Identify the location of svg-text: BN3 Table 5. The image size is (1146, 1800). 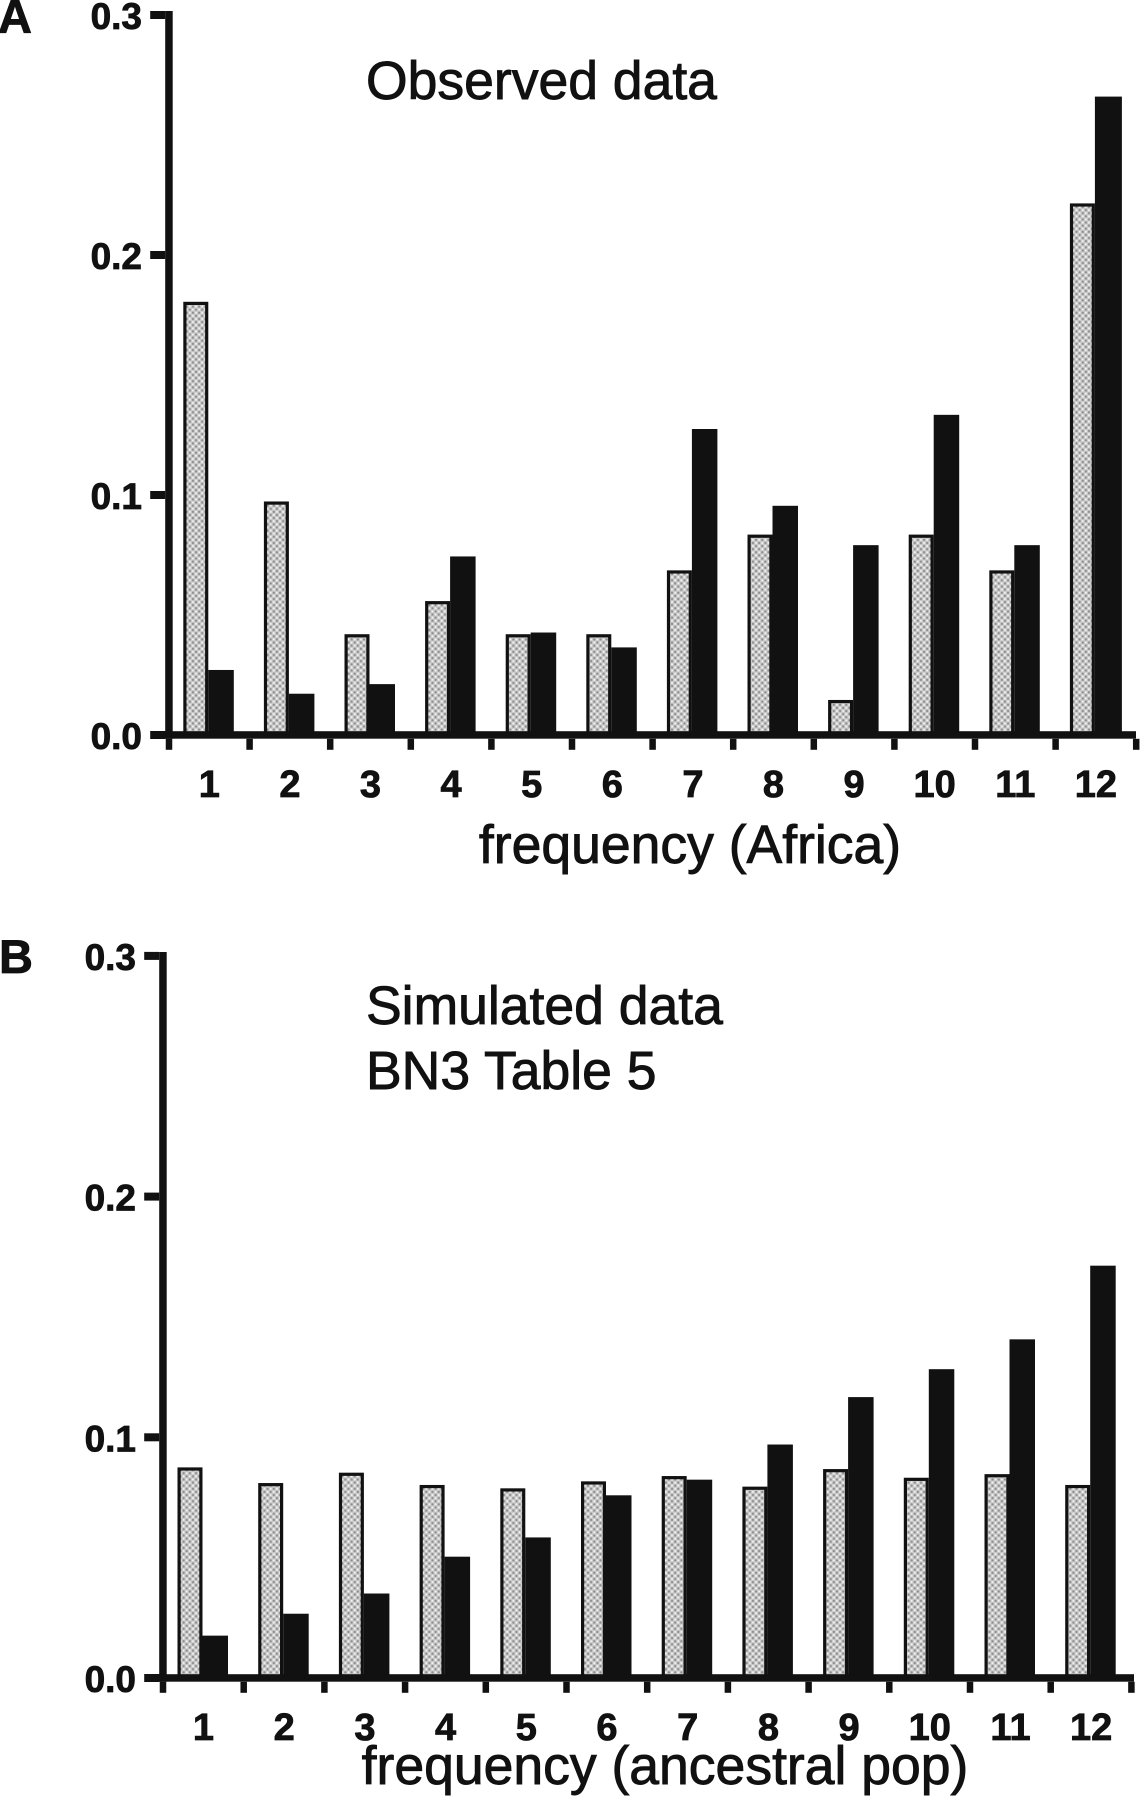
(511, 1071).